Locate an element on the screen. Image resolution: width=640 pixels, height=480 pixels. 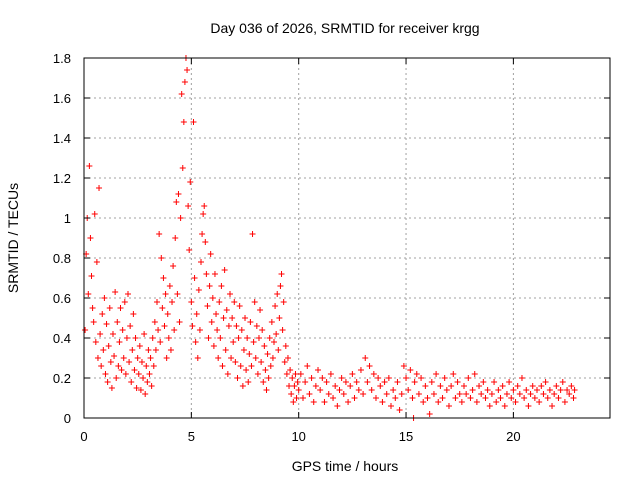
y-tick-label: 1.4 is located at coordinates (62, 138).